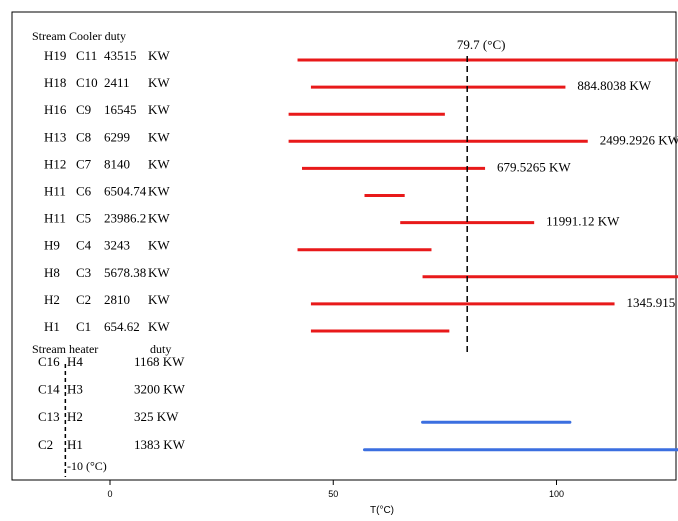 This screenshot has width=678, height=521. What do you see at coordinates (224, 191) in the screenshot?
I see `cooler-row: H11 C6 6504.74 KW` at bounding box center [224, 191].